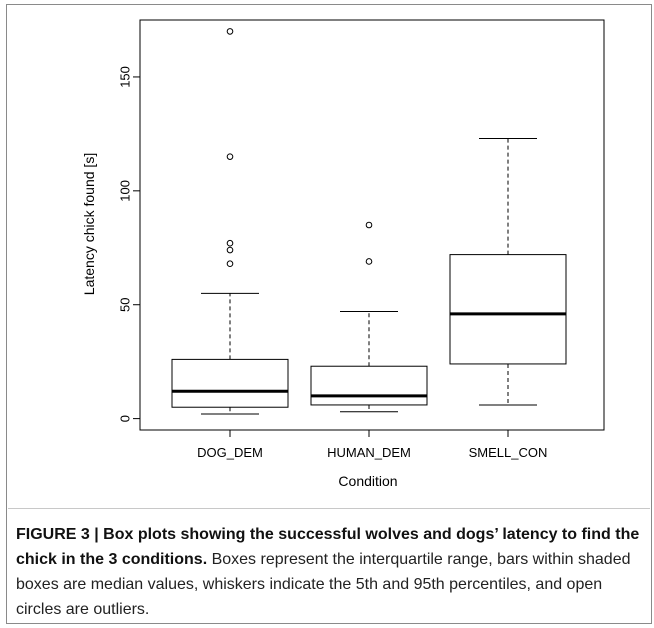 The image size is (654, 628). I want to click on box-smell-con, so click(508, 271).